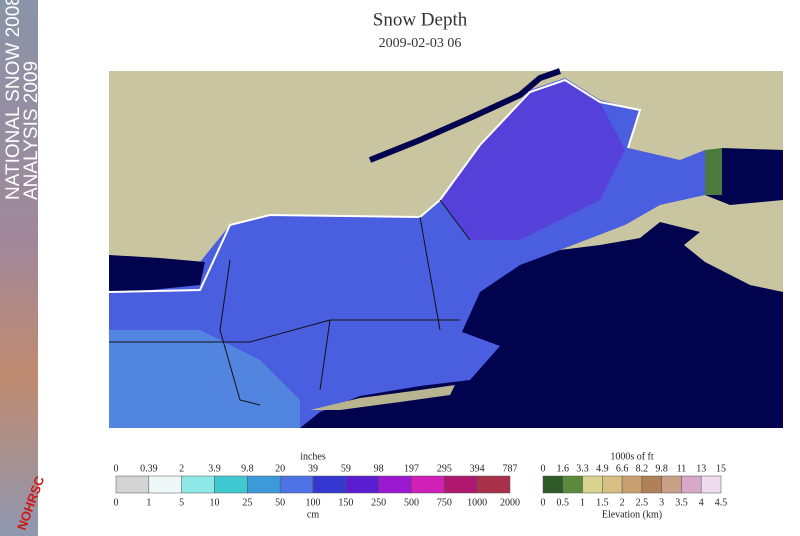 The height and width of the screenshot is (536, 800). I want to click on legend-label: 8.2, so click(642, 468).